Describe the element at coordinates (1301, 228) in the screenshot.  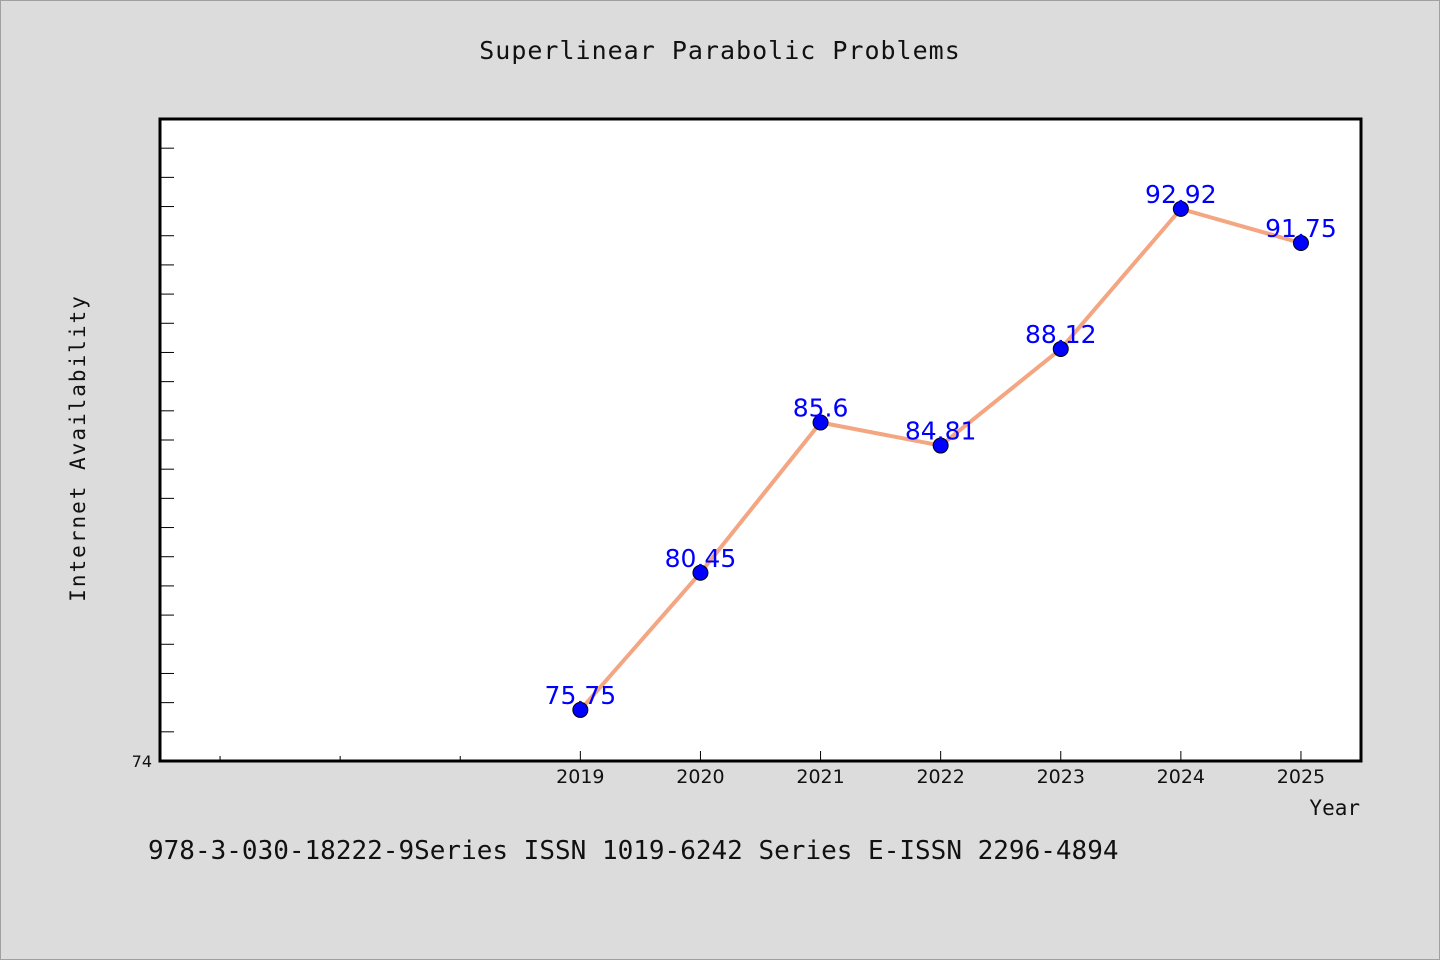
I see `data-label: 91.75` at that location.